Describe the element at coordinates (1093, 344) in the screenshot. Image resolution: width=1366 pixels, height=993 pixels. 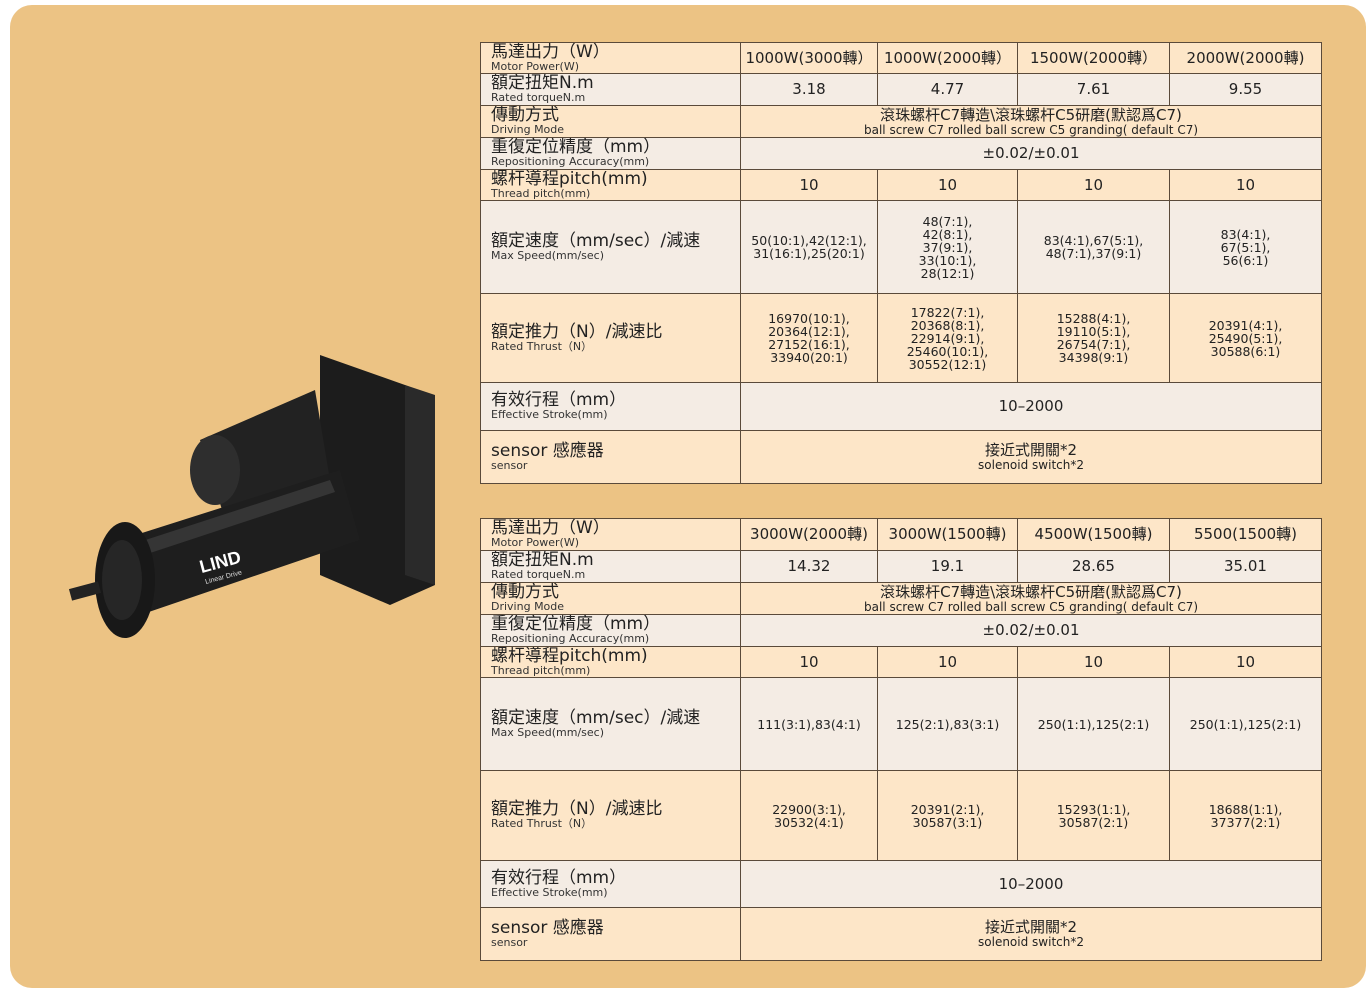
I see `cell-text: 26754(7:1),` at that location.